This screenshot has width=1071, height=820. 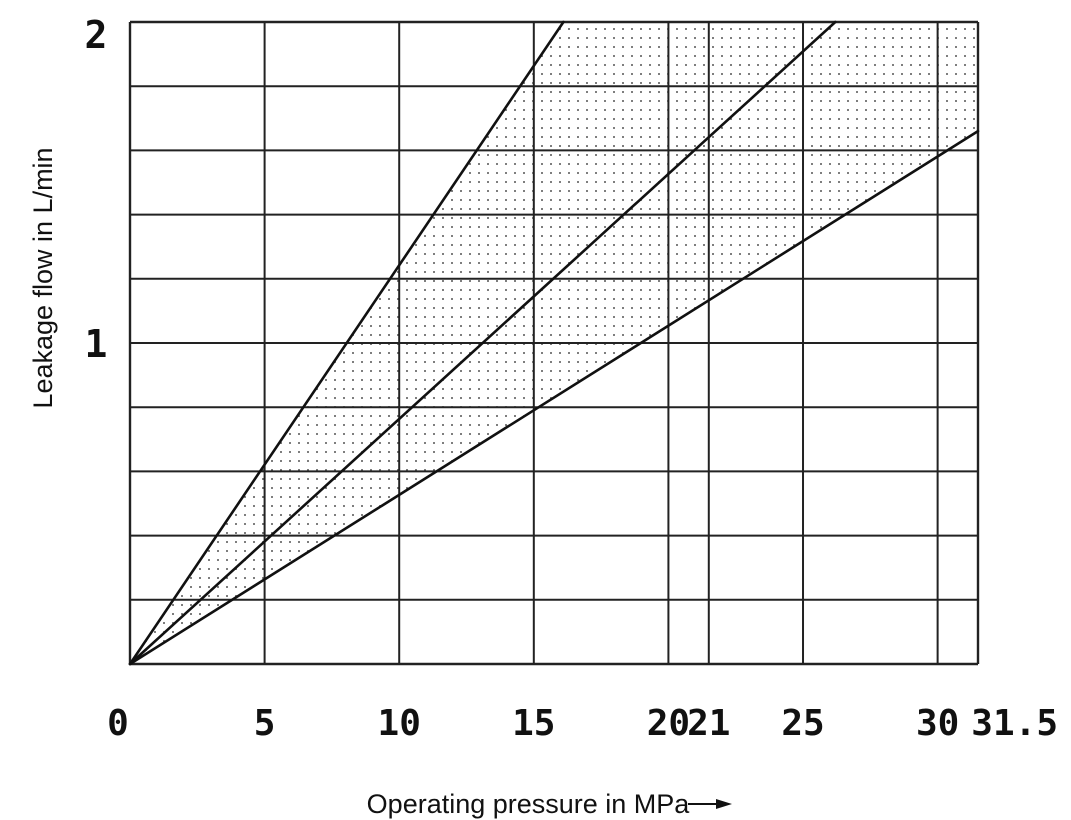 I want to click on x-tick-label: 21, so click(x=708, y=723).